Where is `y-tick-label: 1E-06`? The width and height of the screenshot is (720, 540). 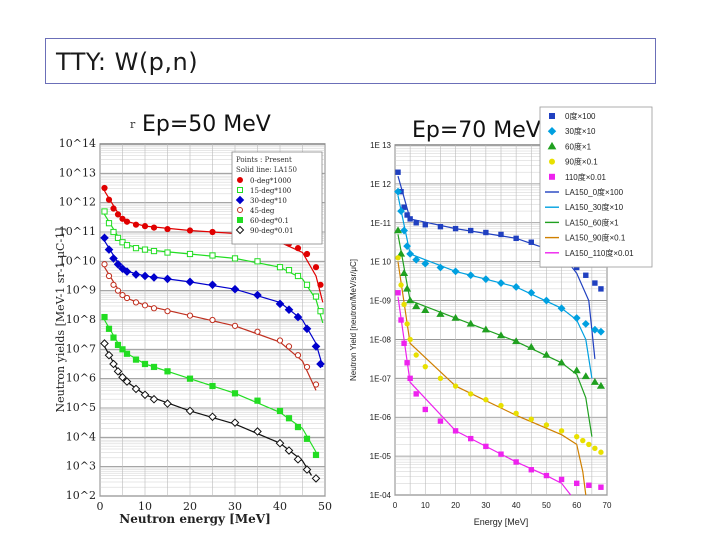 y-tick-label: 1E-06 is located at coordinates (381, 417).